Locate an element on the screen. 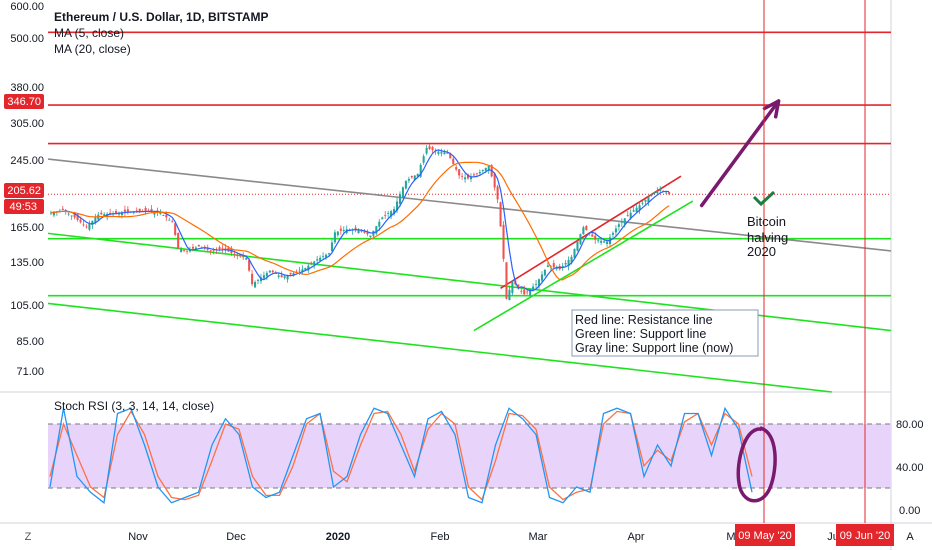 The width and height of the screenshot is (932, 550). time-label: M is located at coordinates (730, 537).